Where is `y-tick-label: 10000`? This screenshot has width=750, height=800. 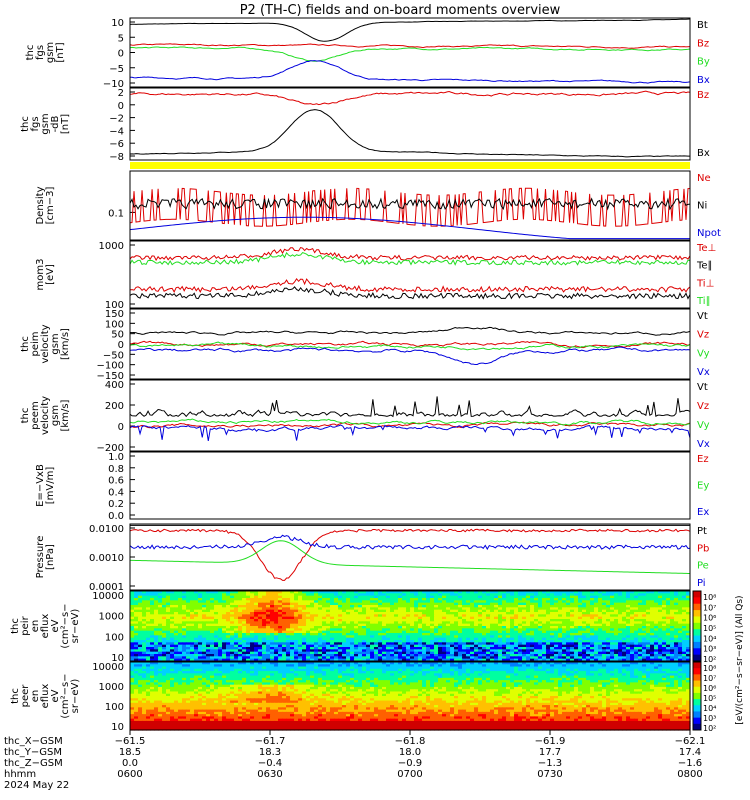 y-tick-label: 10000 is located at coordinates (108, 667).